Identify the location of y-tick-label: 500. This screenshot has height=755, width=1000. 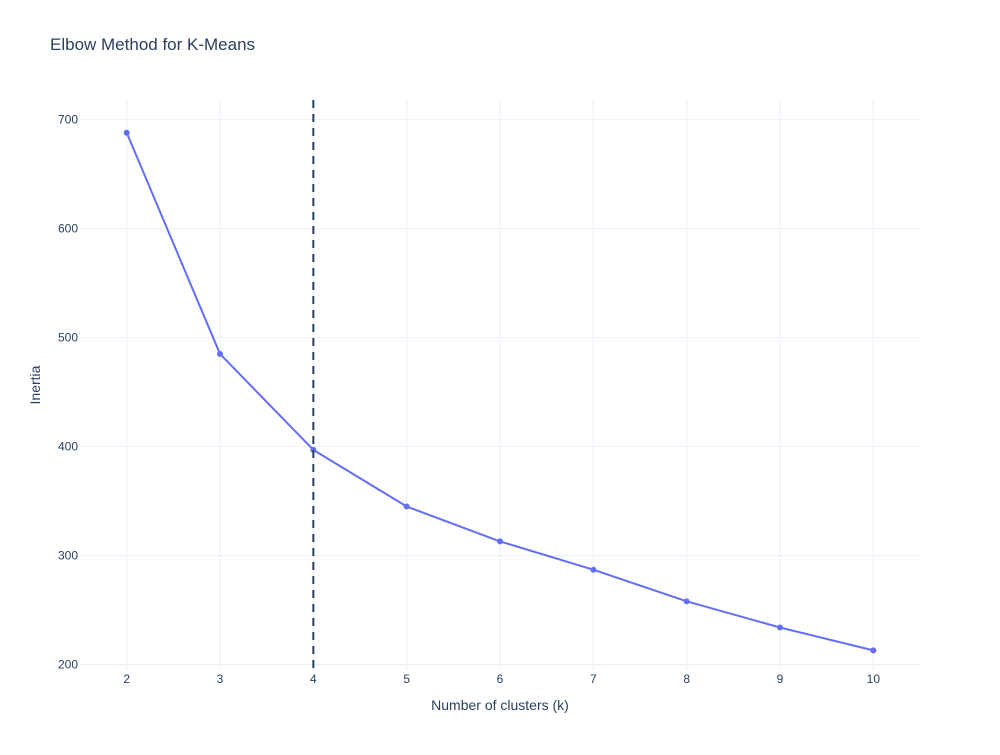
(68, 338).